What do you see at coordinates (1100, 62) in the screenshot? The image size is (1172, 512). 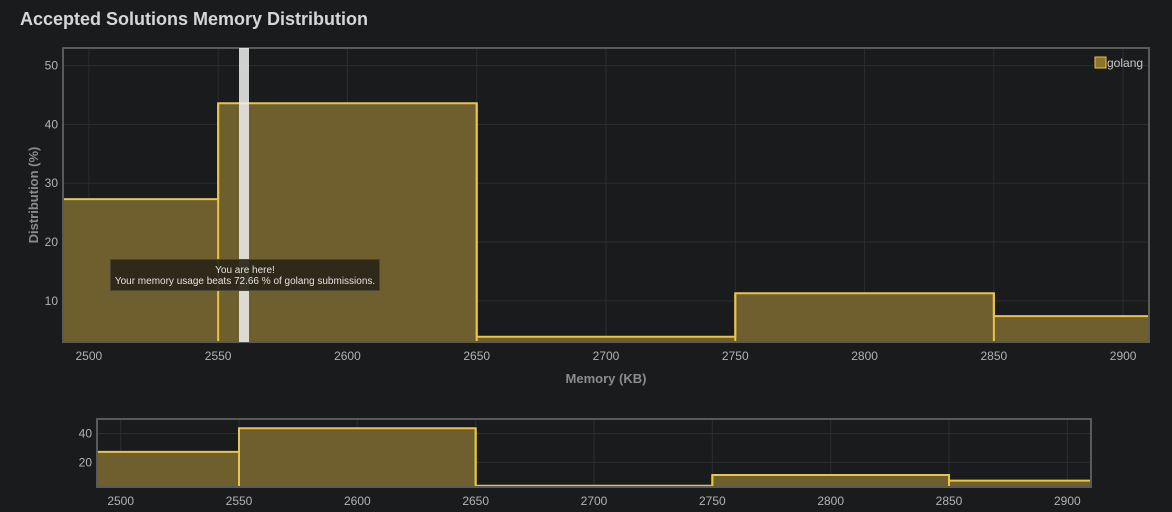 I see `legend-swatch-golang` at bounding box center [1100, 62].